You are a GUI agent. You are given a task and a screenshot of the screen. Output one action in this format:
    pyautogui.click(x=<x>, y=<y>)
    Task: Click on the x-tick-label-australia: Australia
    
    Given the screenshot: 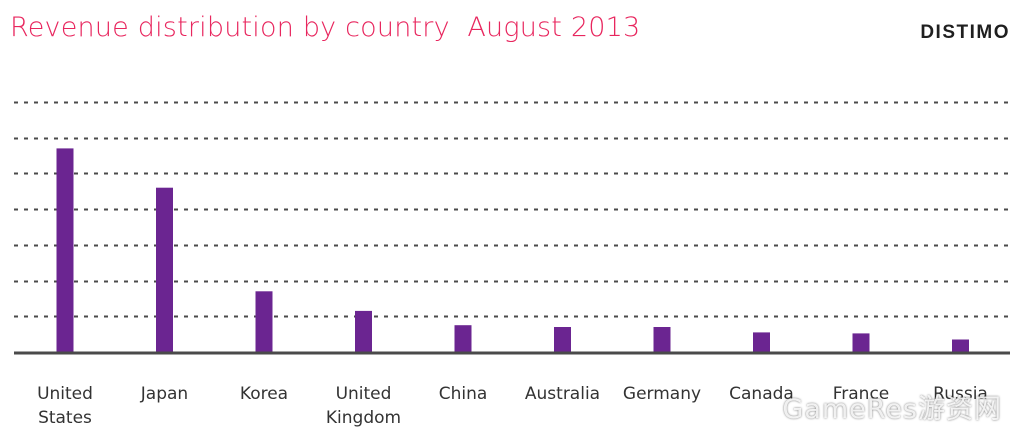 What is the action you would take?
    pyautogui.click(x=562, y=394)
    